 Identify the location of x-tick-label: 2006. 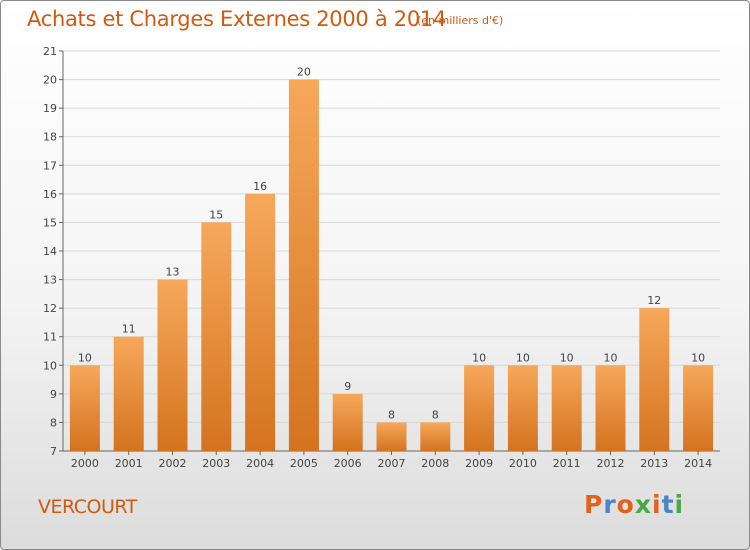
(348, 463).